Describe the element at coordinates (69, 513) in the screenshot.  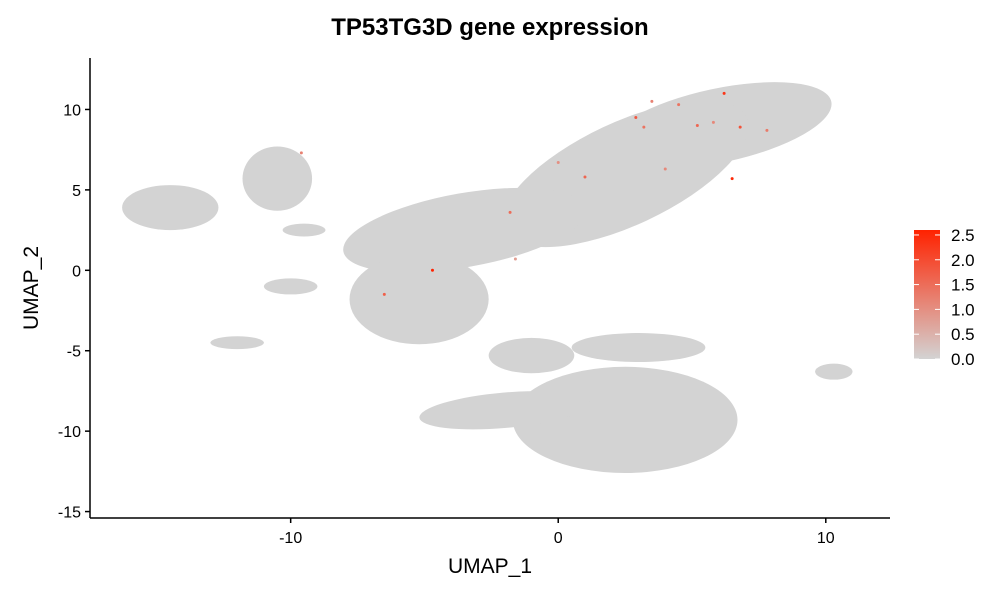
I see `y-tick-label: -15` at that location.